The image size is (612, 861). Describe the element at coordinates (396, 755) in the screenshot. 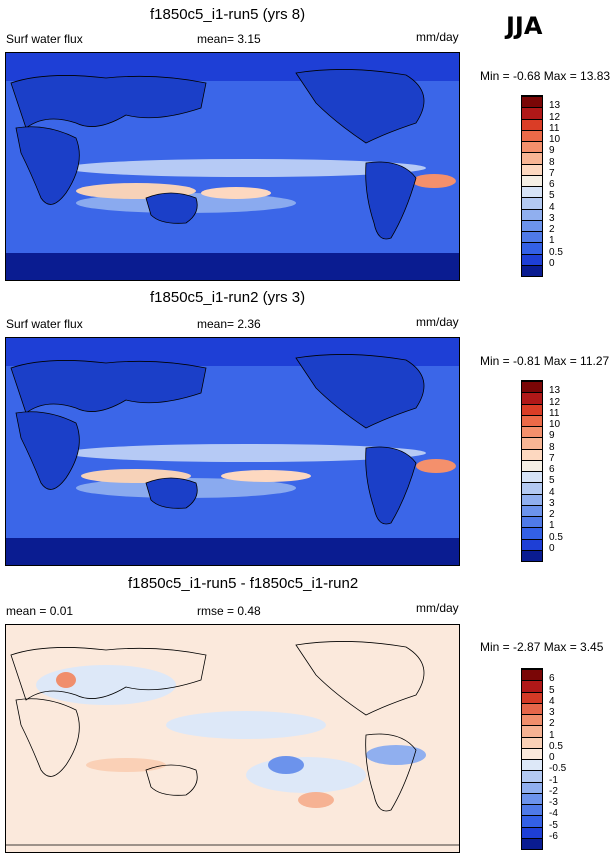

I see `strong-negative-anomaly` at that location.